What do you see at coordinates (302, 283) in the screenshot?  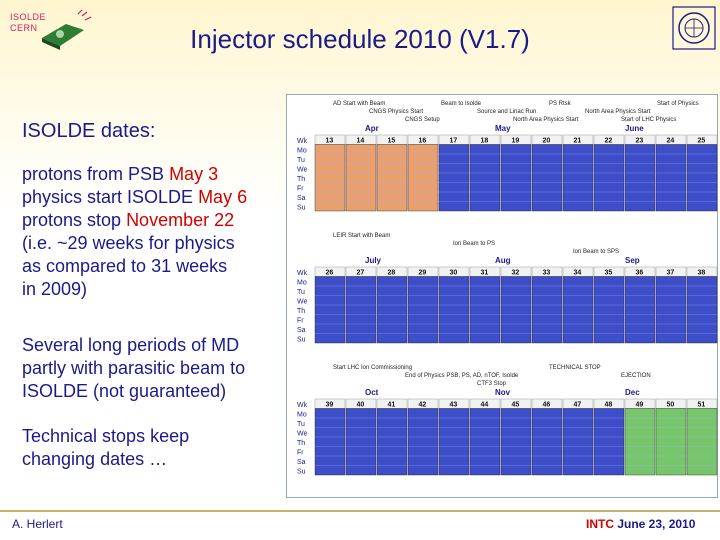 I see `calendar-day-label: Mo` at bounding box center [302, 283].